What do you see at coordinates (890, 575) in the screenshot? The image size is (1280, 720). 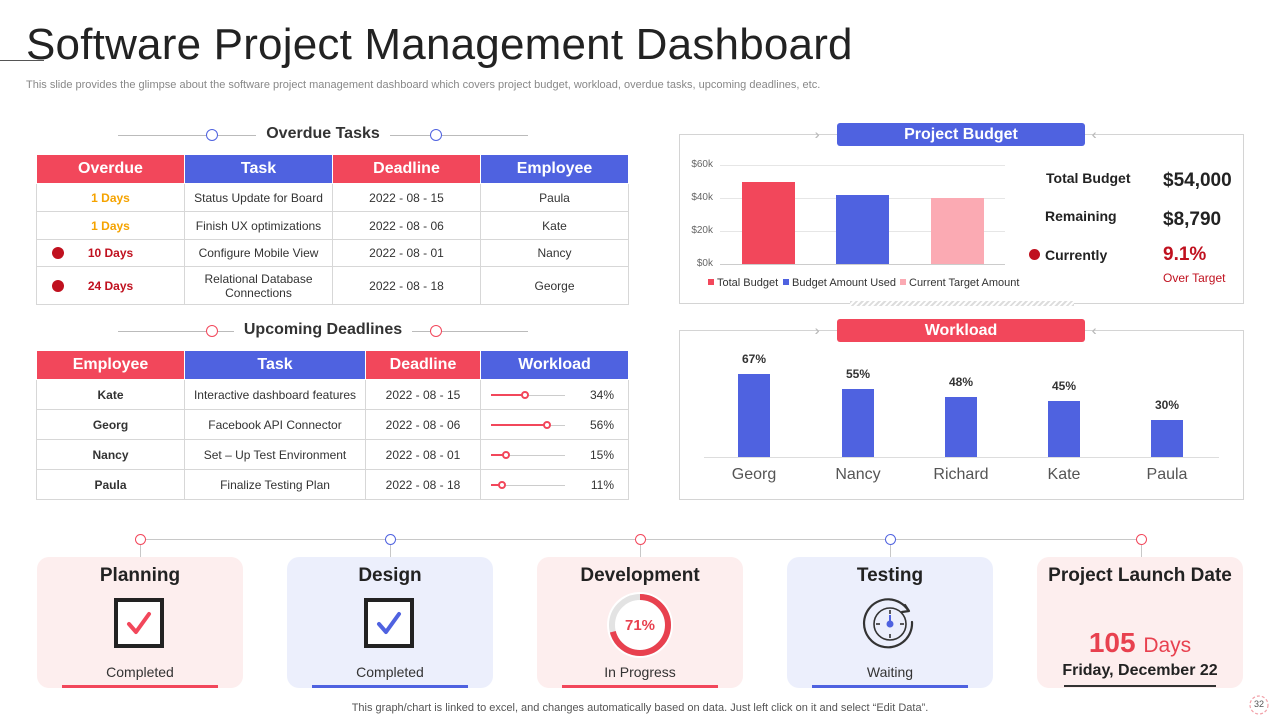 I see `stage-title: Testing` at bounding box center [890, 575].